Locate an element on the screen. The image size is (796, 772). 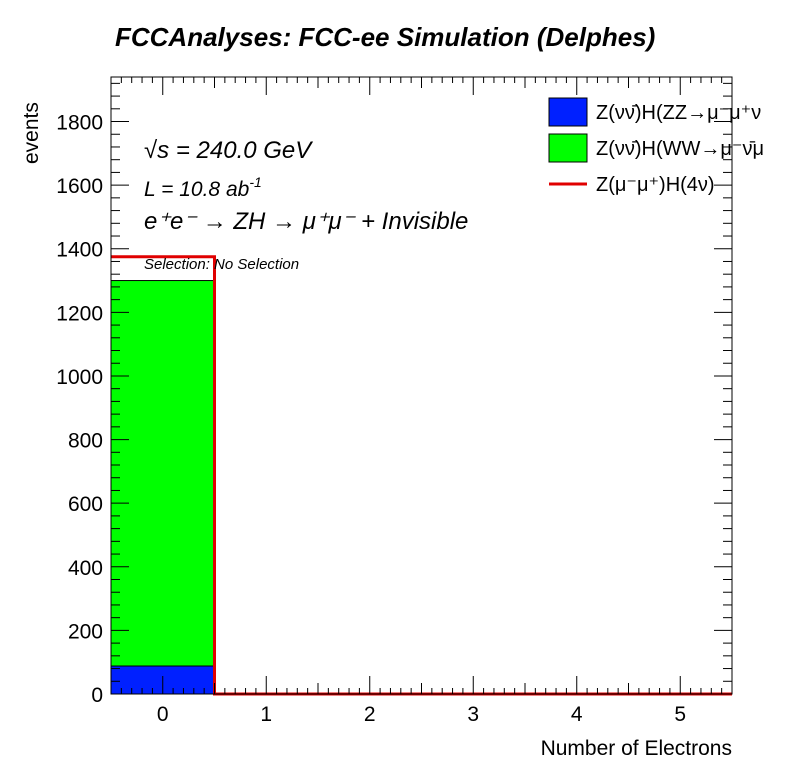
y-tick-label: 1600 is located at coordinates (79, 186).